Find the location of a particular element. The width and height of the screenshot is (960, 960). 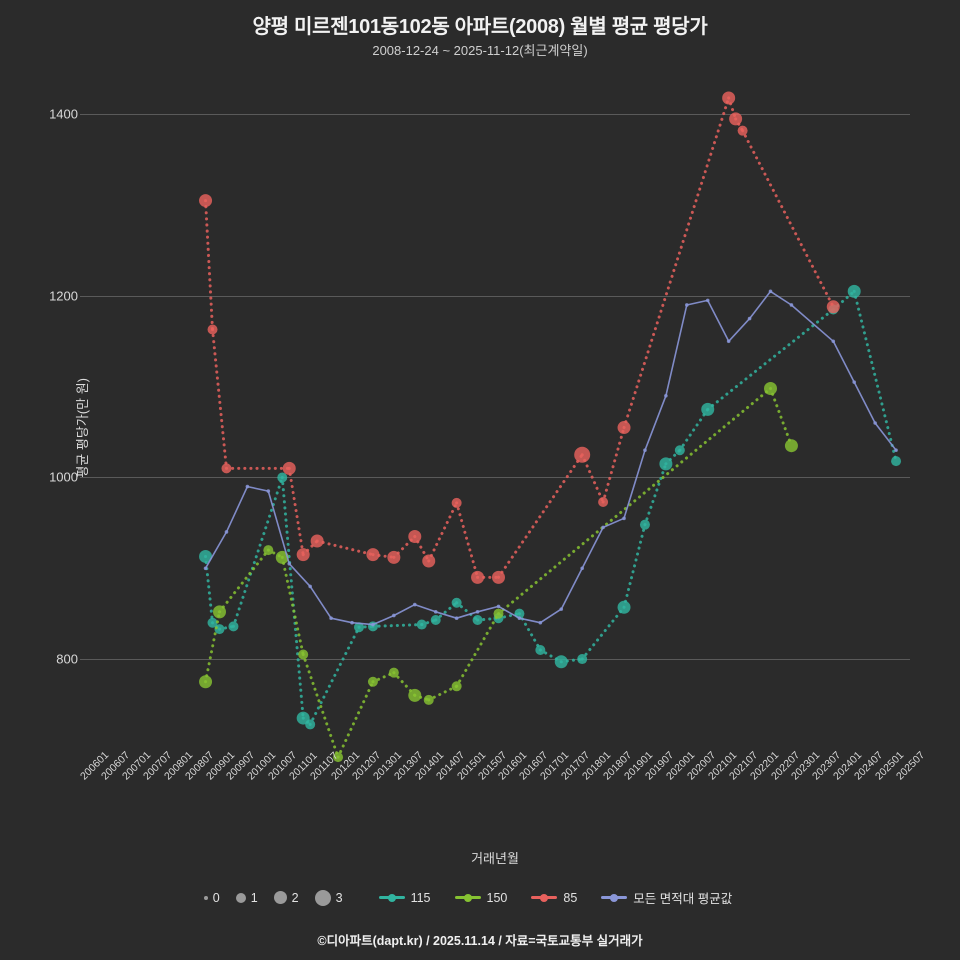

legend-size-label: 3 is located at coordinates (339, 897).